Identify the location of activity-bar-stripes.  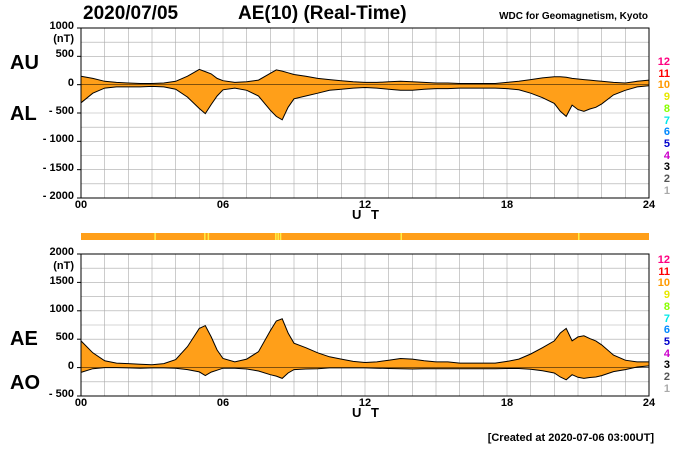
(367, 236).